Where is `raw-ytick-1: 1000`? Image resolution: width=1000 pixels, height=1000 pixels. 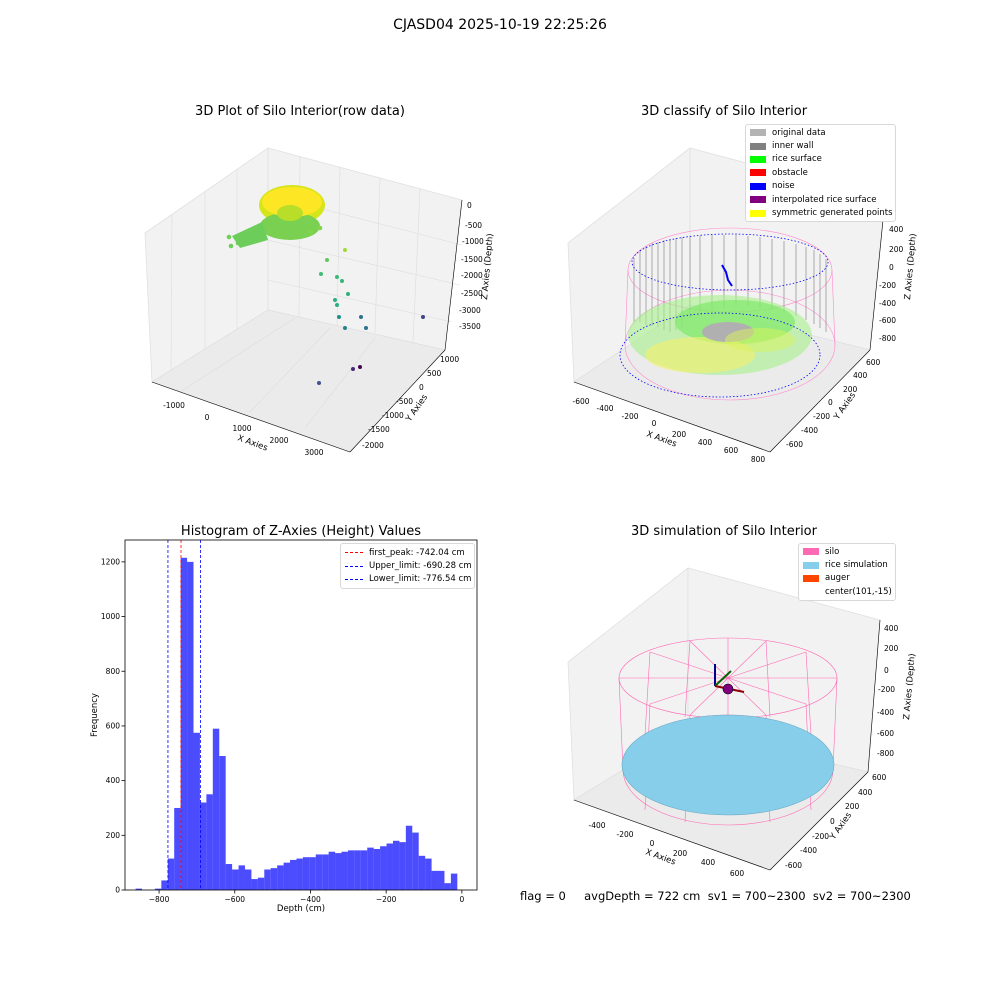
raw-ytick-1: 1000 is located at coordinates (449, 359).